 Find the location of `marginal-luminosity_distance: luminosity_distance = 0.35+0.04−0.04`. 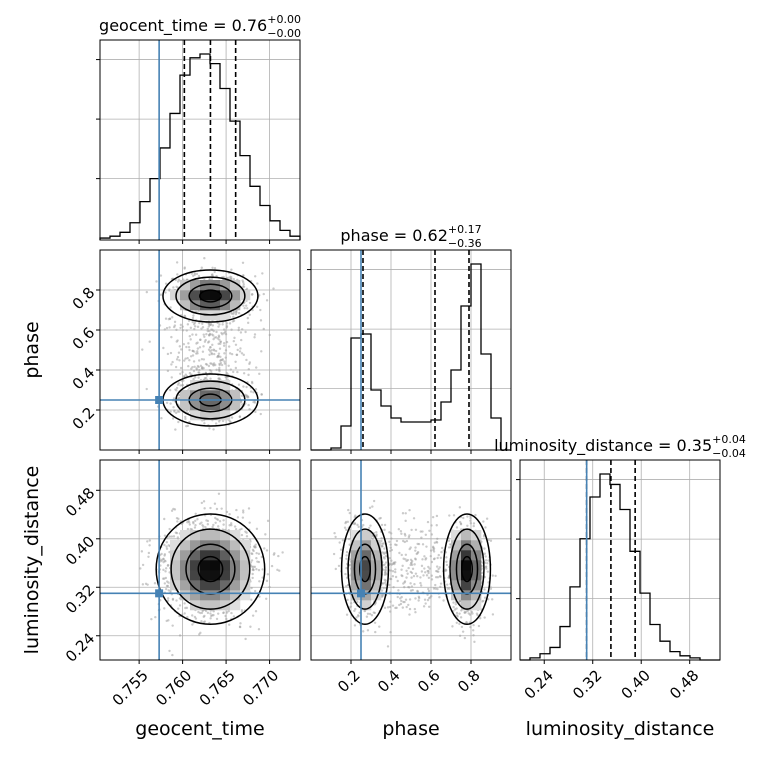

marginal-luminosity_distance: luminosity_distance = 0.35+0.04−0.04 is located at coordinates (620, 548).